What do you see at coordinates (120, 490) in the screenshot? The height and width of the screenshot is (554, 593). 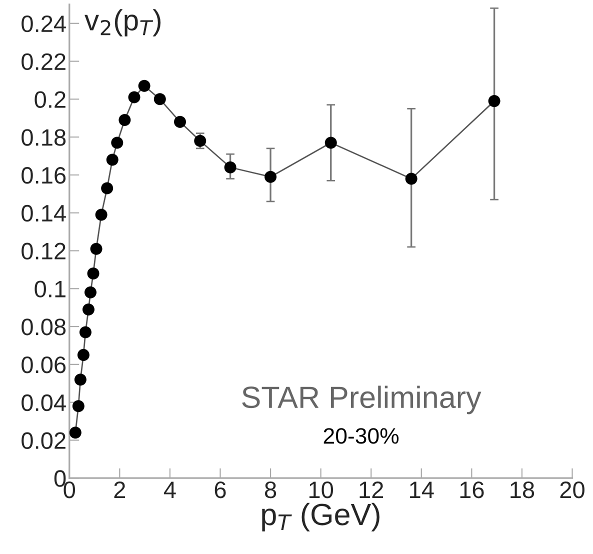 I see `x-tick-label: 2` at bounding box center [120, 490].